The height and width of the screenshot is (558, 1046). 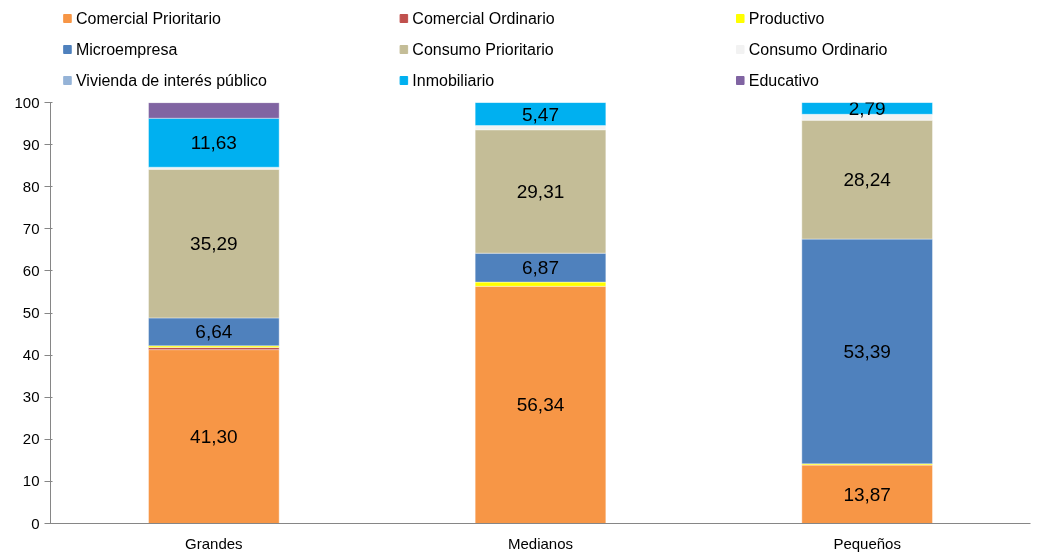 What do you see at coordinates (784, 80) in the screenshot?
I see `legend-label: Educativo` at bounding box center [784, 80].